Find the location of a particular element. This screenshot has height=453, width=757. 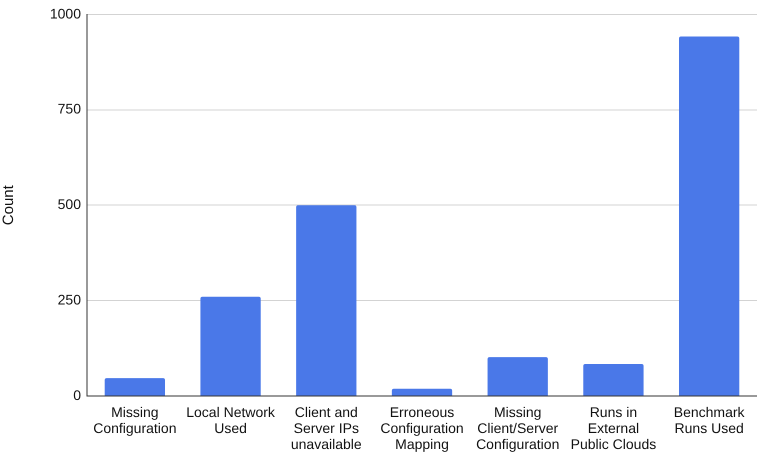

x-tick-label: Runs in External Public Clouds is located at coordinates (613, 428).